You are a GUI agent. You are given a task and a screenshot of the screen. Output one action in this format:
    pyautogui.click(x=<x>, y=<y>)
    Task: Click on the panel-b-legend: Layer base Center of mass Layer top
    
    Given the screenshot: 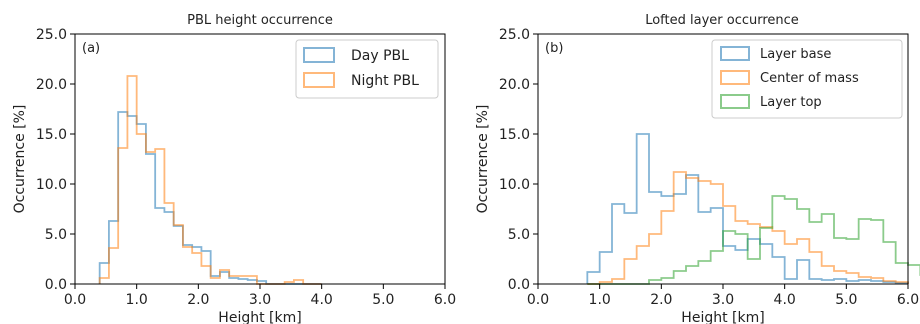 What is the action you would take?
    pyautogui.click(x=807, y=79)
    